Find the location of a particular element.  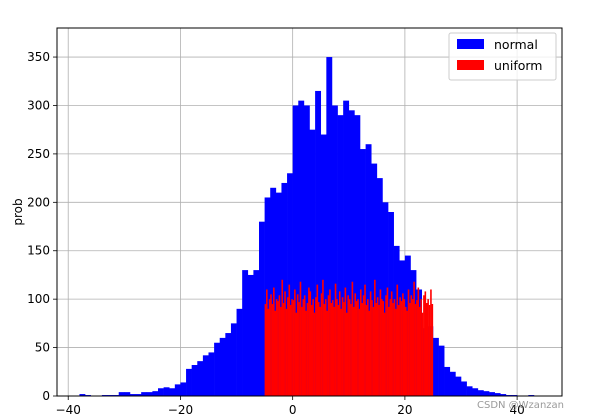

x-tick-label: 40 is located at coordinates (516, 410).